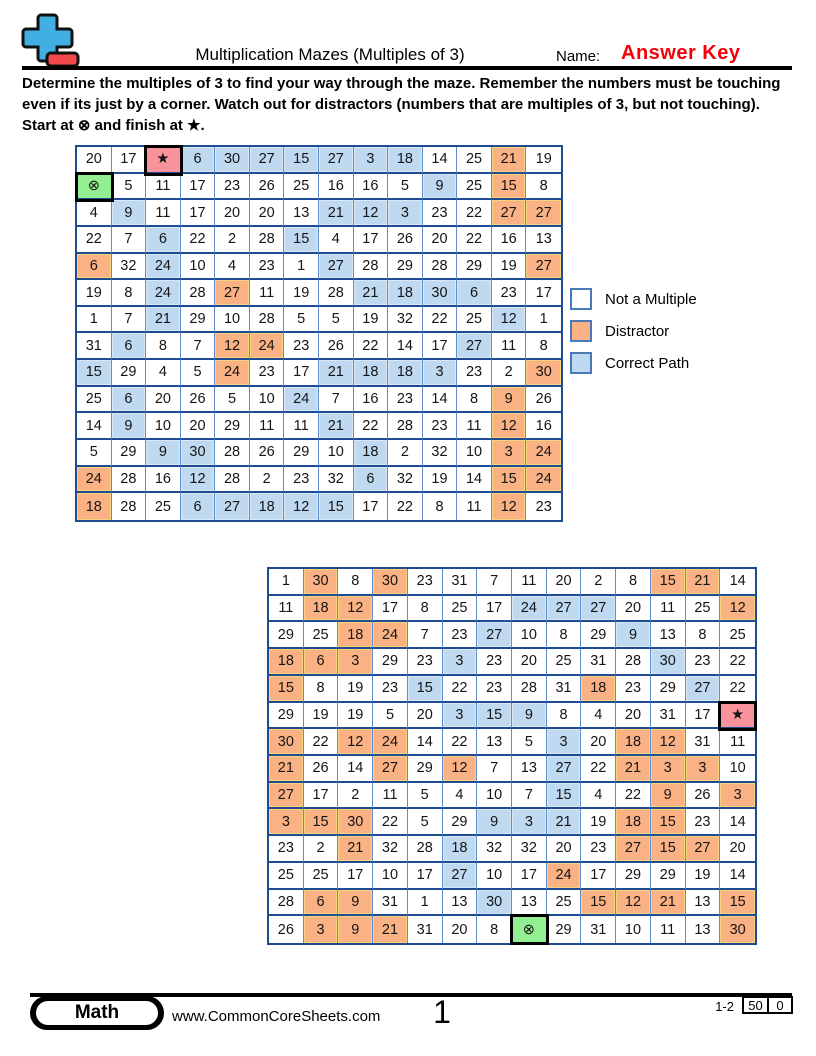  I want to click on path-cell: 18, so click(405, 293).